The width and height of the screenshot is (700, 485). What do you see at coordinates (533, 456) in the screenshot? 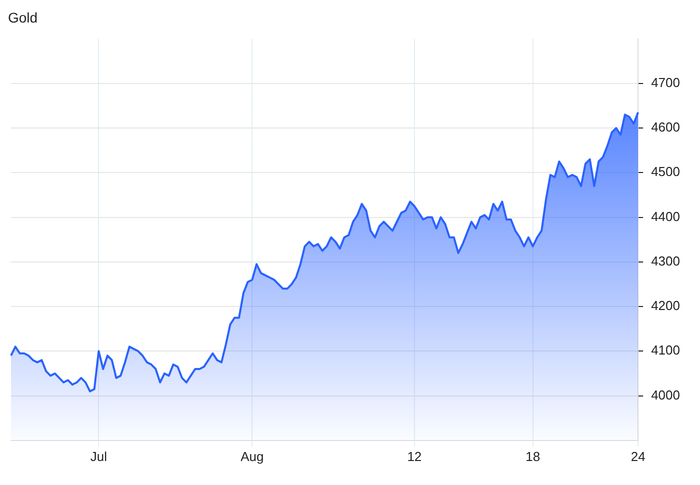
I see `x-tick-label: 18` at bounding box center [533, 456].